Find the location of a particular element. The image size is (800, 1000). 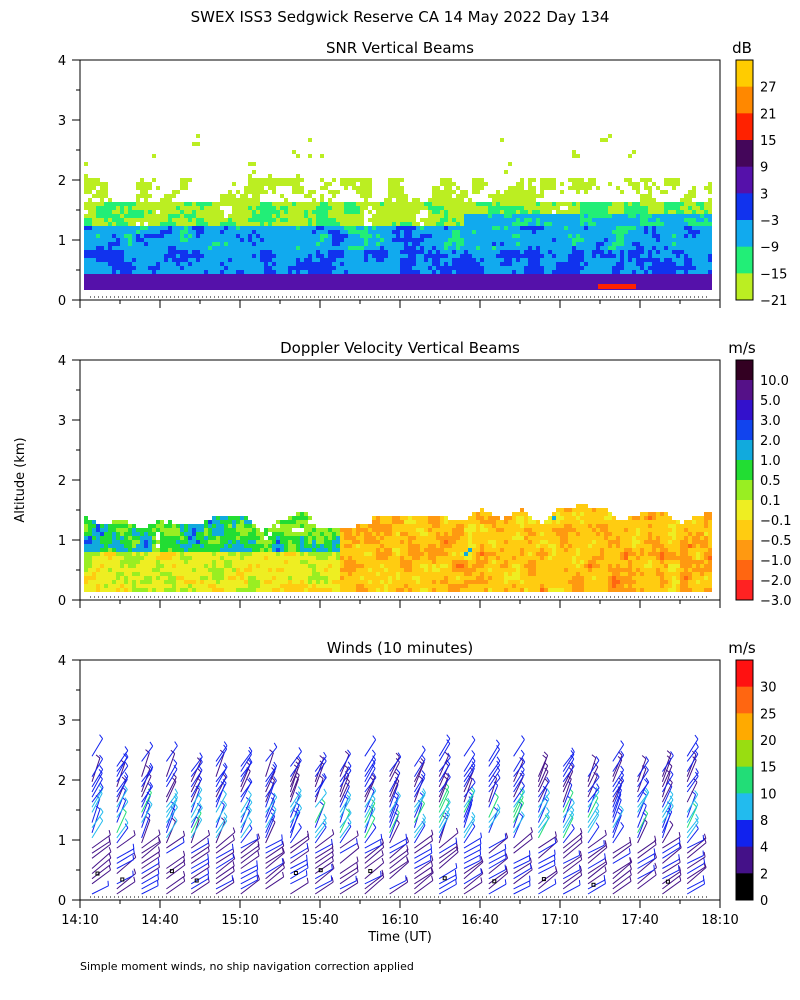

doppler-title: Doppler Velocity Vertical Beams is located at coordinates (400, 348).